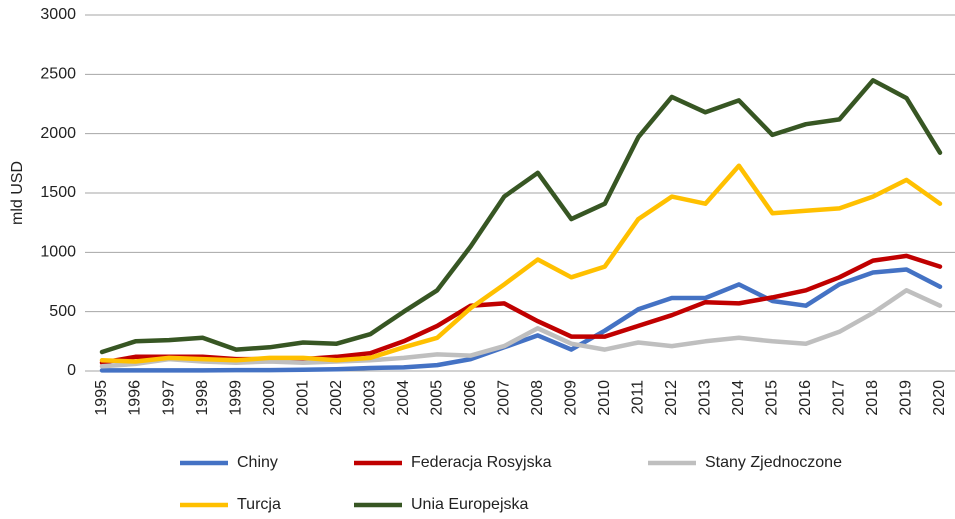 The height and width of the screenshot is (519, 955). What do you see at coordinates (17, 193) in the screenshot?
I see `y-axis-label: mld USD` at bounding box center [17, 193].